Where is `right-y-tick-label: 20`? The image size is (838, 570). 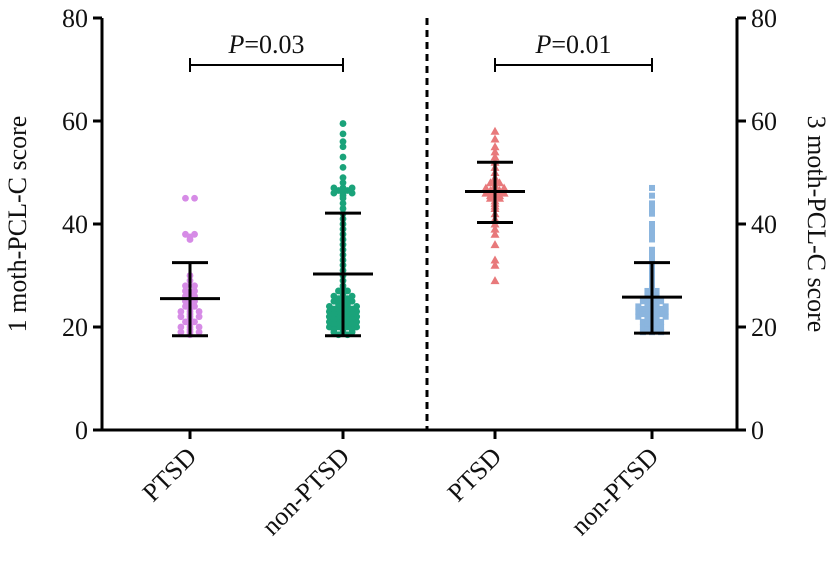 right-y-tick-label: 20 is located at coordinates (764, 327).